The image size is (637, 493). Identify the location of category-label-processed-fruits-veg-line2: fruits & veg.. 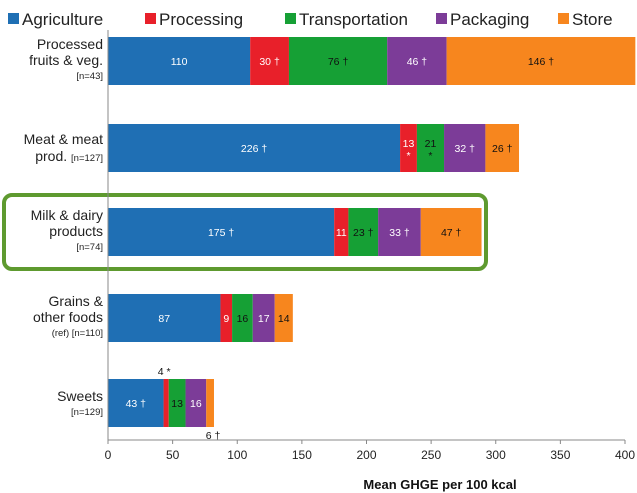
(66, 60).